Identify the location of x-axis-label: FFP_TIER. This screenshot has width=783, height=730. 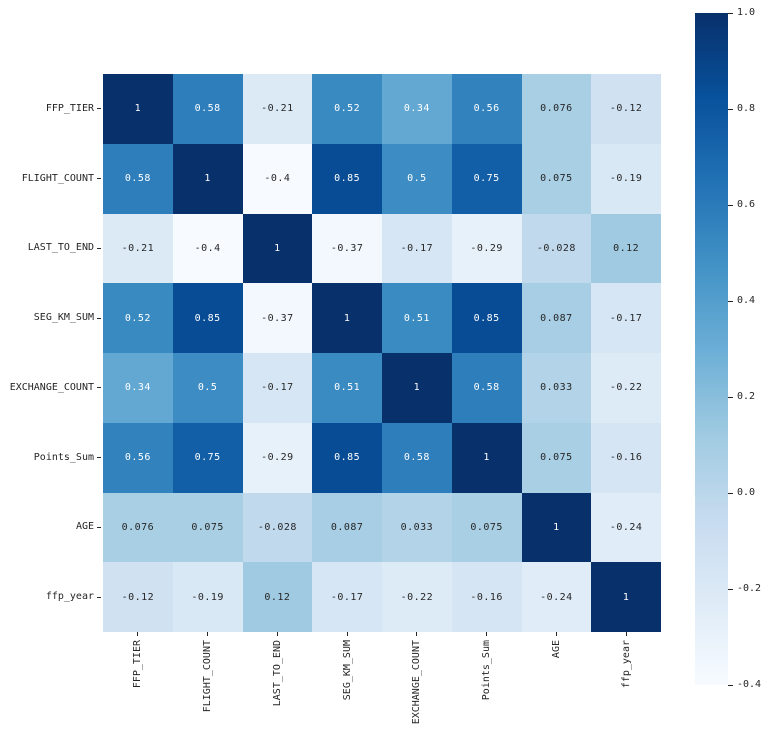
(138, 664).